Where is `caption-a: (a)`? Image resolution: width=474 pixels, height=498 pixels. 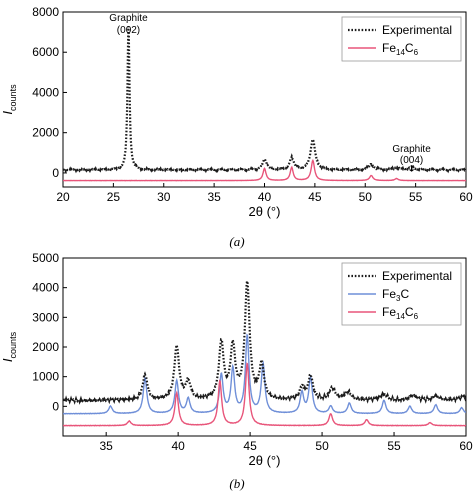
caption-a: (a) is located at coordinates (237, 241).